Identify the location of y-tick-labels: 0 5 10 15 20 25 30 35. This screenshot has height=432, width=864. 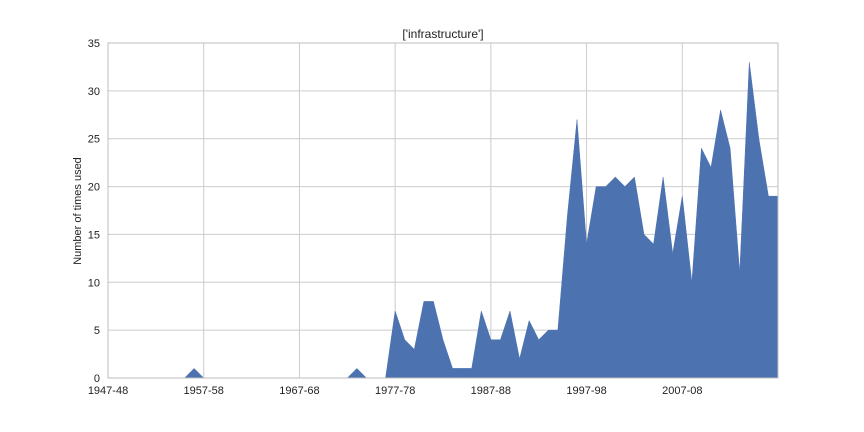
(94, 211).